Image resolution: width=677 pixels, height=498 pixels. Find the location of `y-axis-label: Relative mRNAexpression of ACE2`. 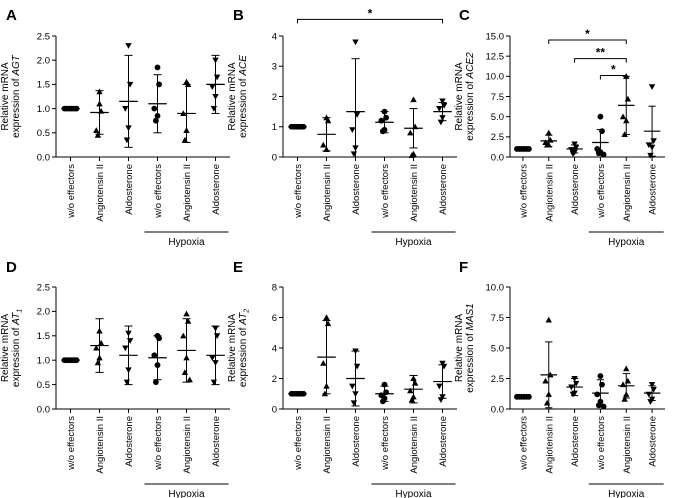

y-axis-label: Relative mRNAexpression of ACE2 is located at coordinates (465, 96).